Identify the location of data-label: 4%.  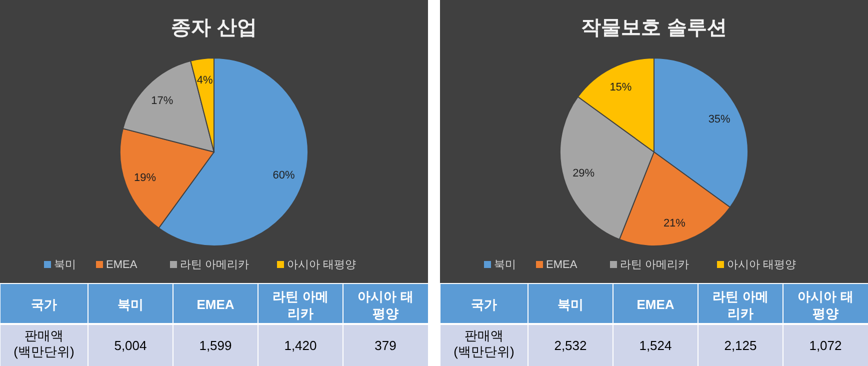
(204, 80).